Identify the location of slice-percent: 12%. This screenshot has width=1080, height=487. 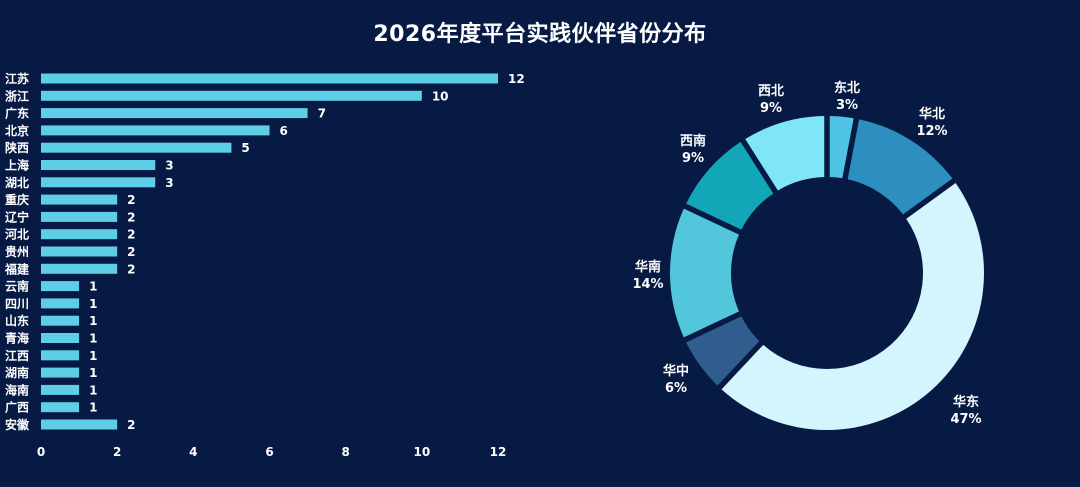
(931, 131).